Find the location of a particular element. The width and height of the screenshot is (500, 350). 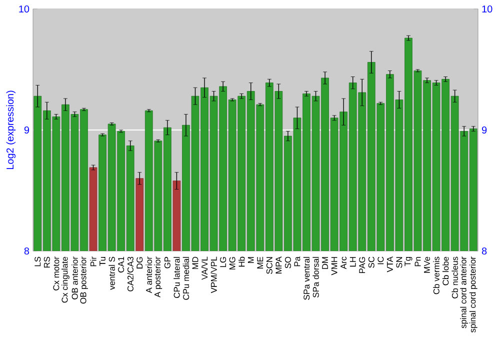

x-tick-label: VA/VL is located at coordinates (204, 268).